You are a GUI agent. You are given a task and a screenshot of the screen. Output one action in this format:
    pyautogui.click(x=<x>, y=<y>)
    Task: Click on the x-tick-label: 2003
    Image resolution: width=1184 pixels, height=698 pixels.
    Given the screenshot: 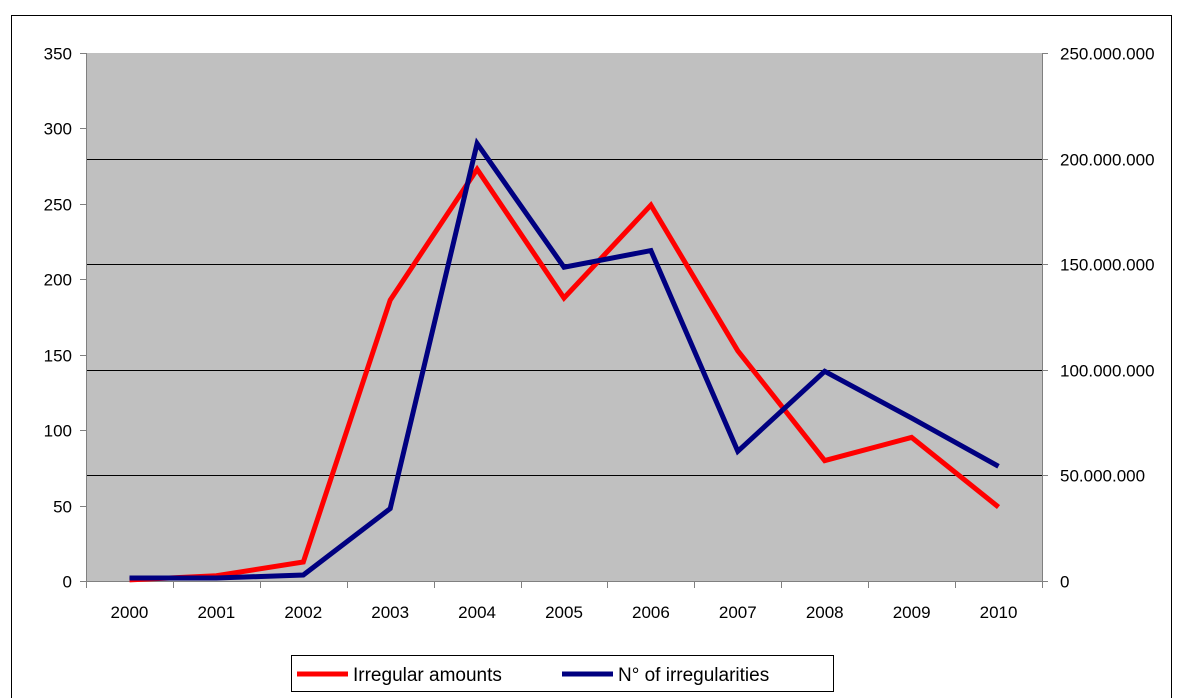 What is the action you would take?
    pyautogui.click(x=390, y=612)
    